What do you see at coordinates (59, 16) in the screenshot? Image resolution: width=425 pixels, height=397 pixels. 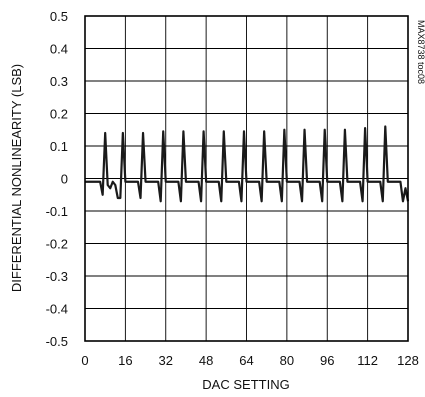 I see `y-tick-label: 0.5` at bounding box center [59, 16].